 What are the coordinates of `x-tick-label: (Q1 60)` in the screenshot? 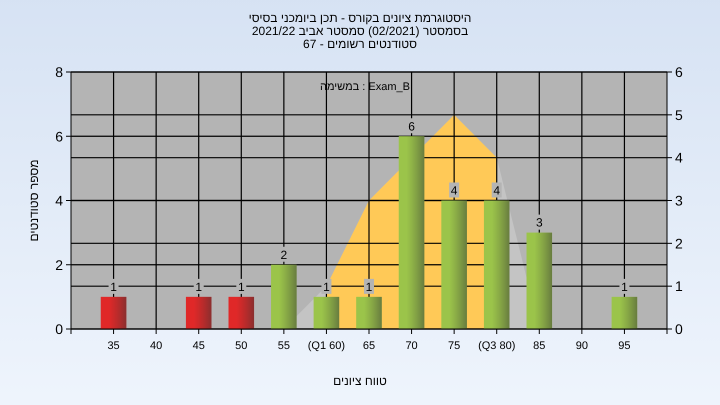 It's located at (327, 346).